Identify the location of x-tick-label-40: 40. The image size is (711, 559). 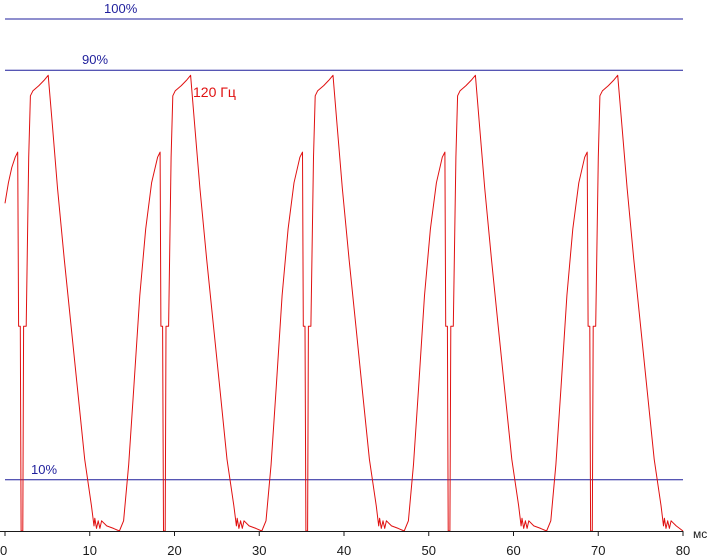
(344, 550).